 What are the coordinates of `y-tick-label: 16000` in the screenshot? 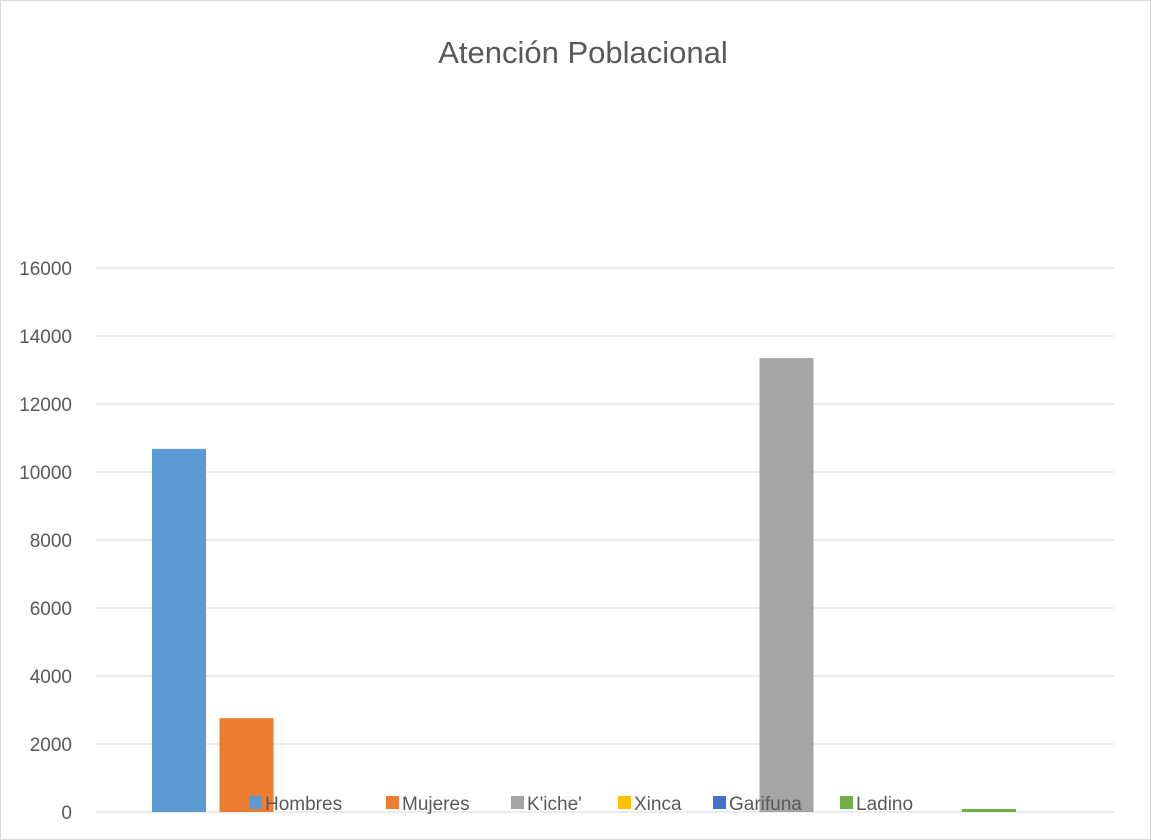 It's located at (45, 269).